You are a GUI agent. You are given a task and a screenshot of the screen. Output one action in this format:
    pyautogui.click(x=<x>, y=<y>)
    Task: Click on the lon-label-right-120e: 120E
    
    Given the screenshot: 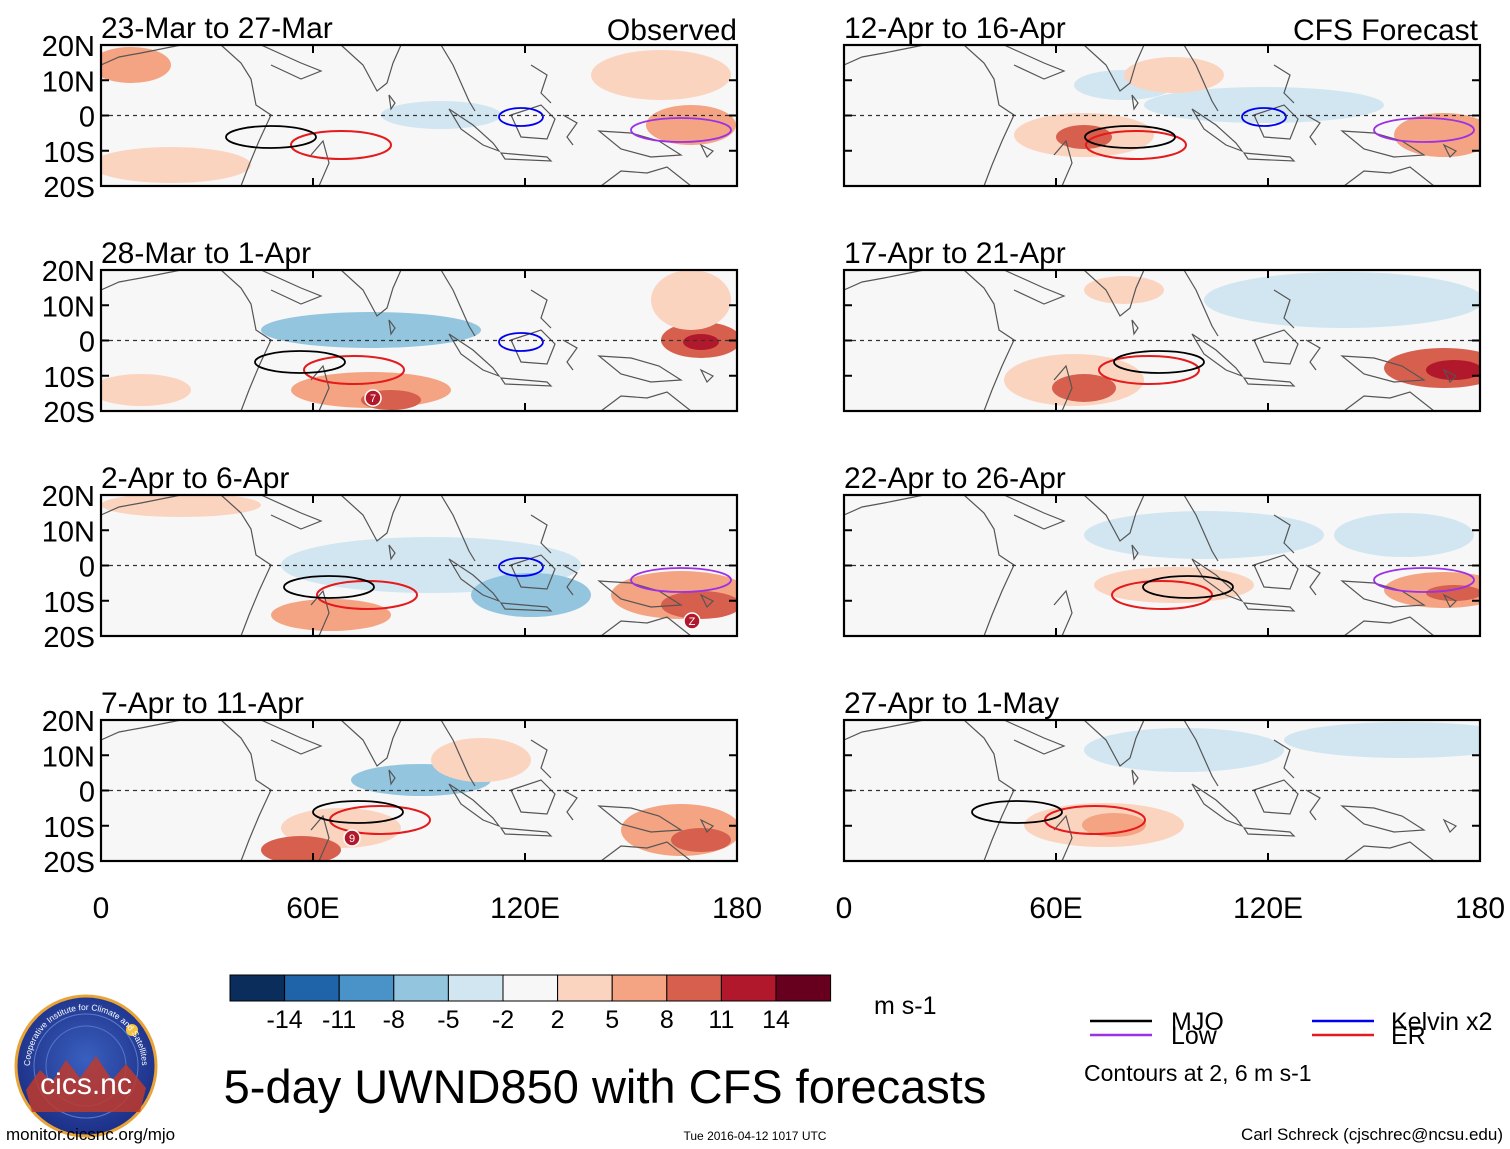 What is the action you would take?
    pyautogui.click(x=1268, y=908)
    